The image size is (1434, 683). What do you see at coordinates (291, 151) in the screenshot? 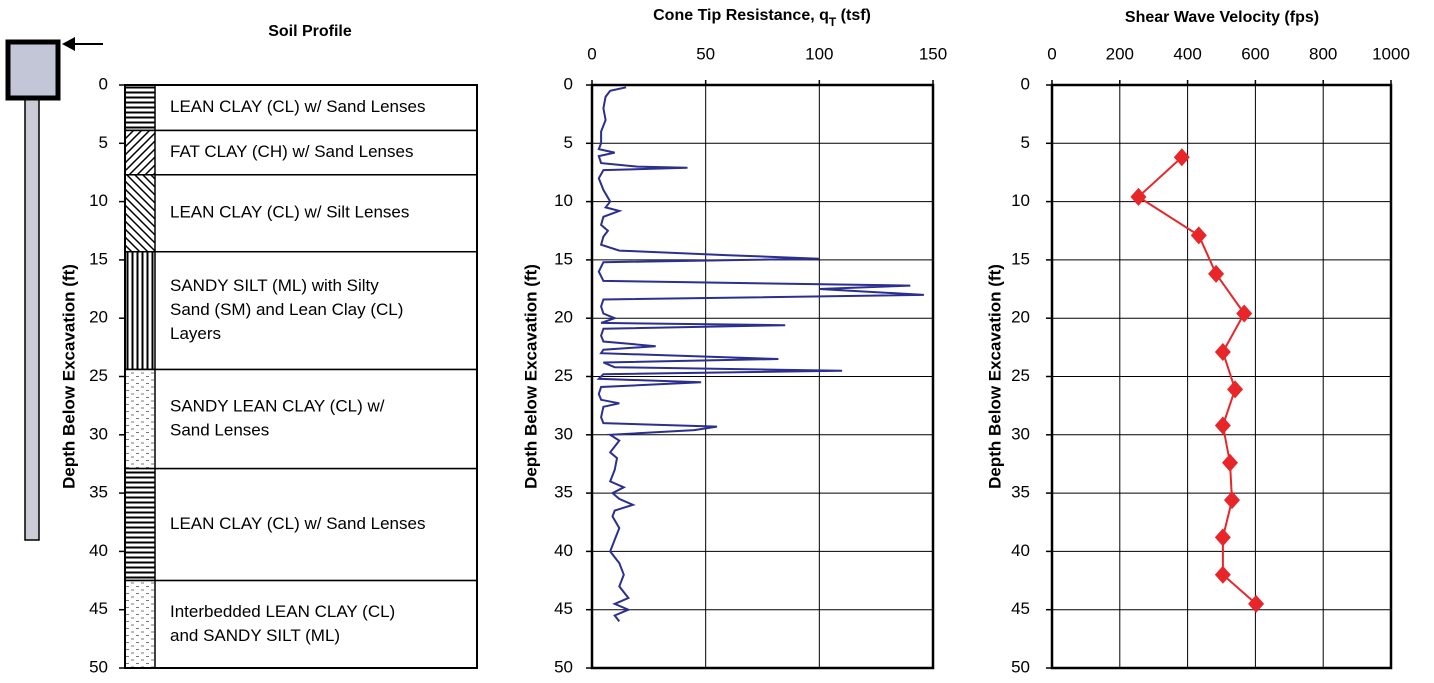
I see `layer-label: FAT CLAY (CH) w/ Sand Lenses` at bounding box center [291, 151].